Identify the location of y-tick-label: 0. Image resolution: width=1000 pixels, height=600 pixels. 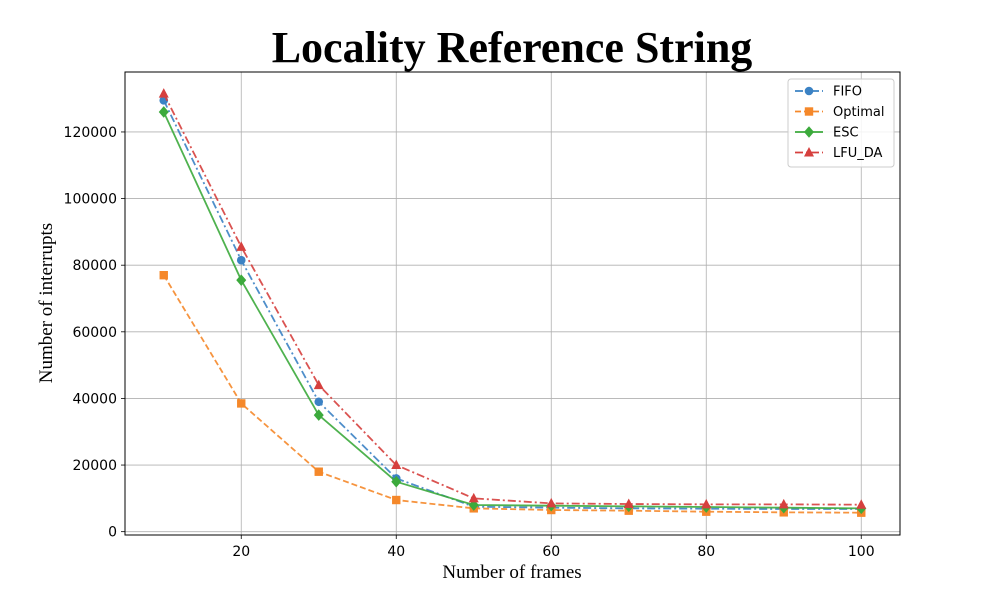
(112, 533).